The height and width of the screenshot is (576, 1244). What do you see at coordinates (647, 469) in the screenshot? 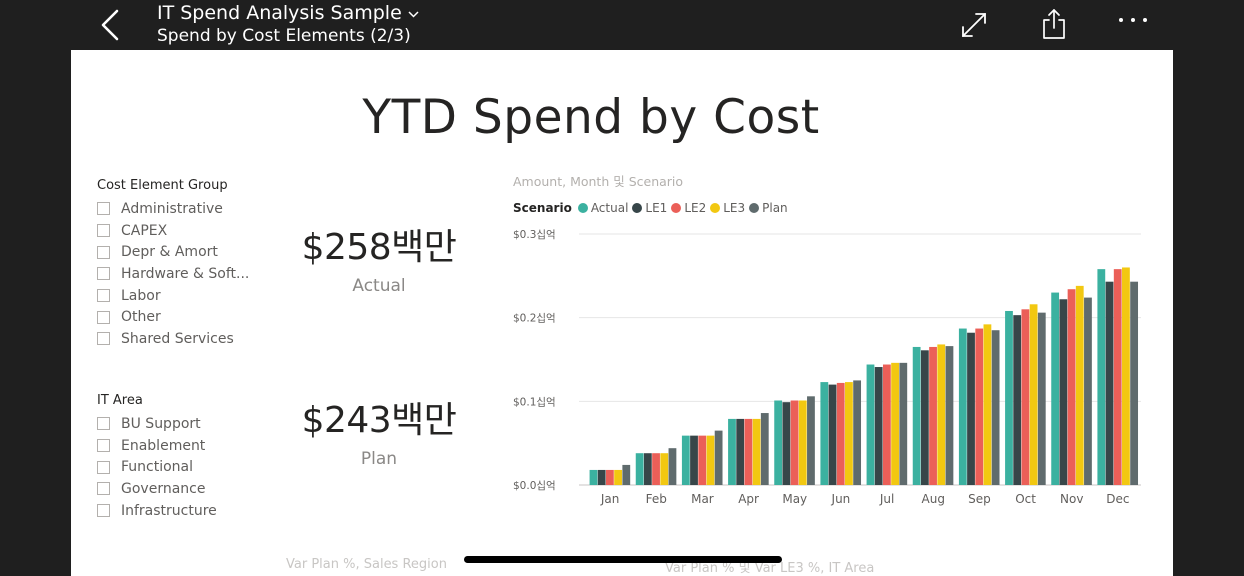
I see `bar-le1-feb` at bounding box center [647, 469].